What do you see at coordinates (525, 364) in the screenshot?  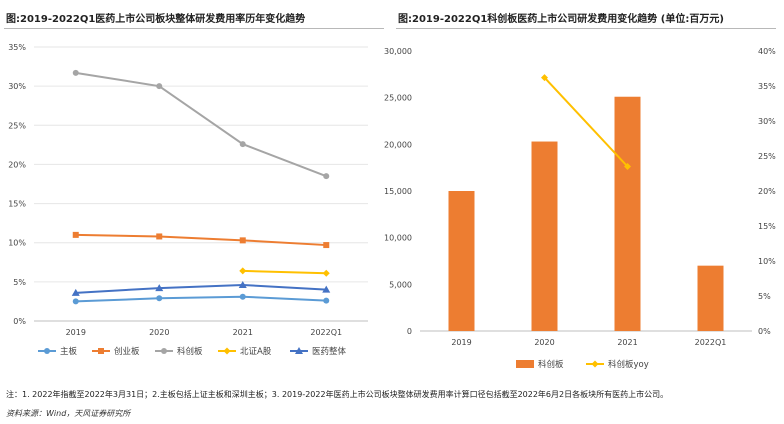 I see `right-legend-bar-swatch` at bounding box center [525, 364].